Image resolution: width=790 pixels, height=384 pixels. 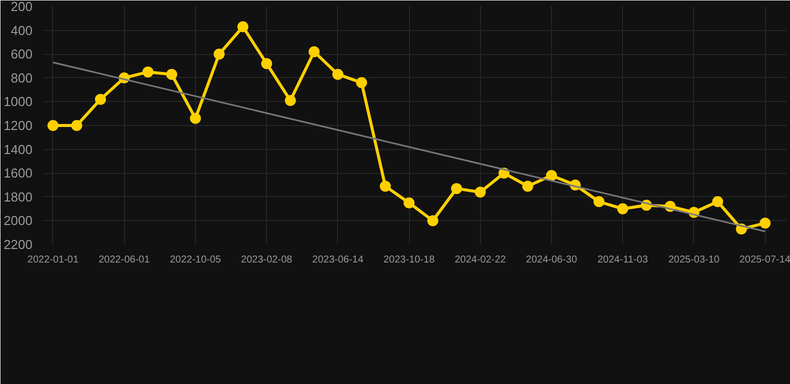 I want to click on y-tick-label: 2200, so click(x=18, y=244).